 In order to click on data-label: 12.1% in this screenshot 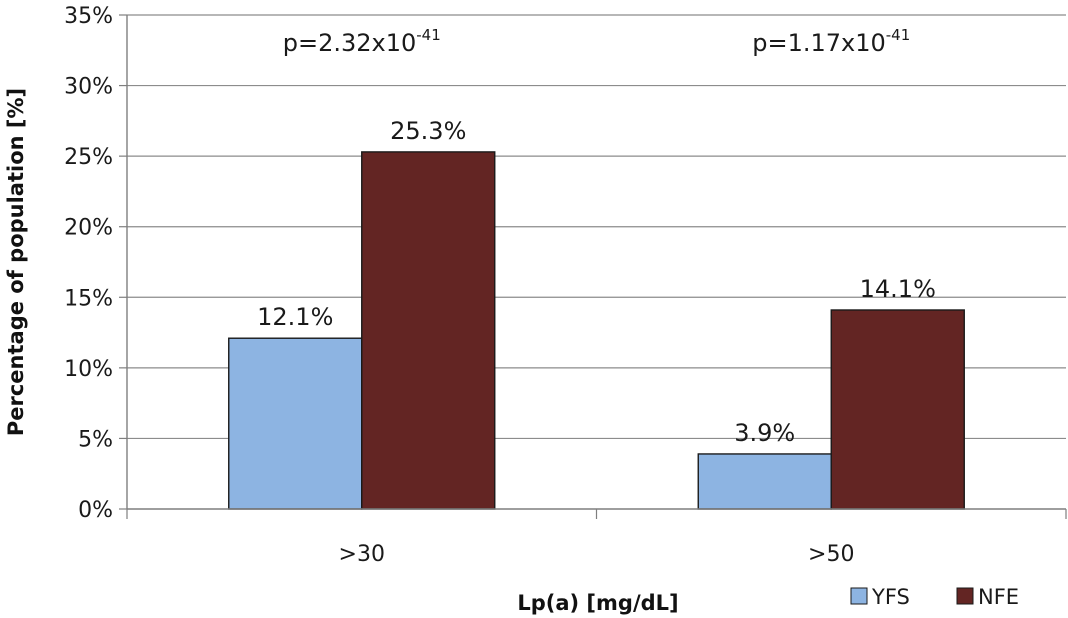, I will do `click(295, 317)`.